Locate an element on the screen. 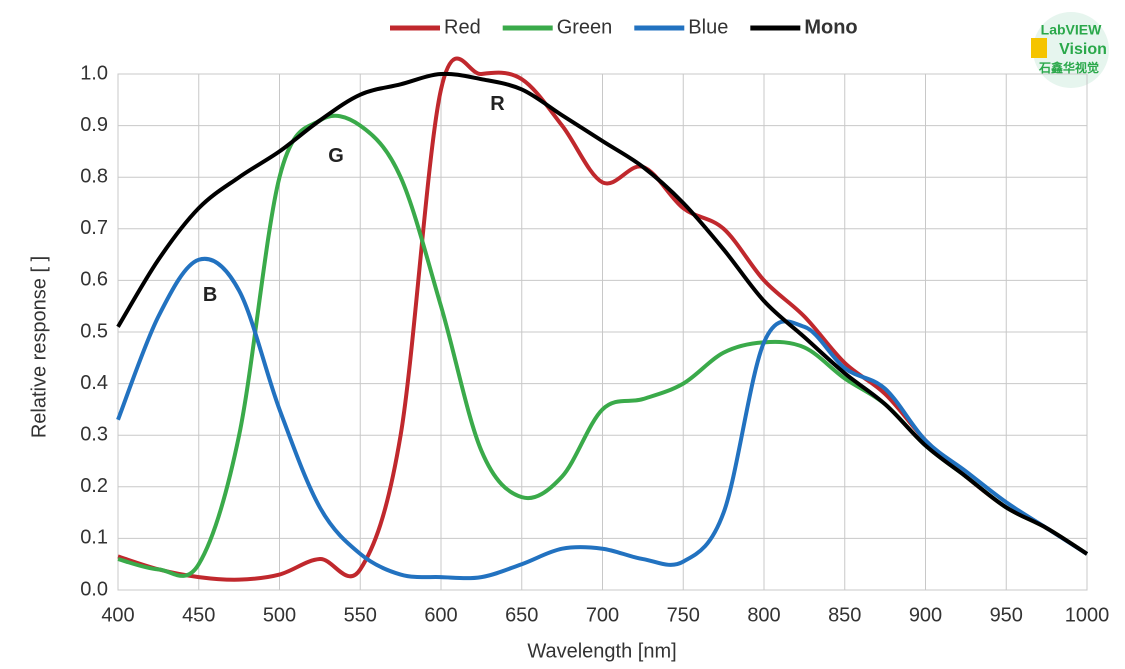  x-tick-label: 400 is located at coordinates (117, 615).